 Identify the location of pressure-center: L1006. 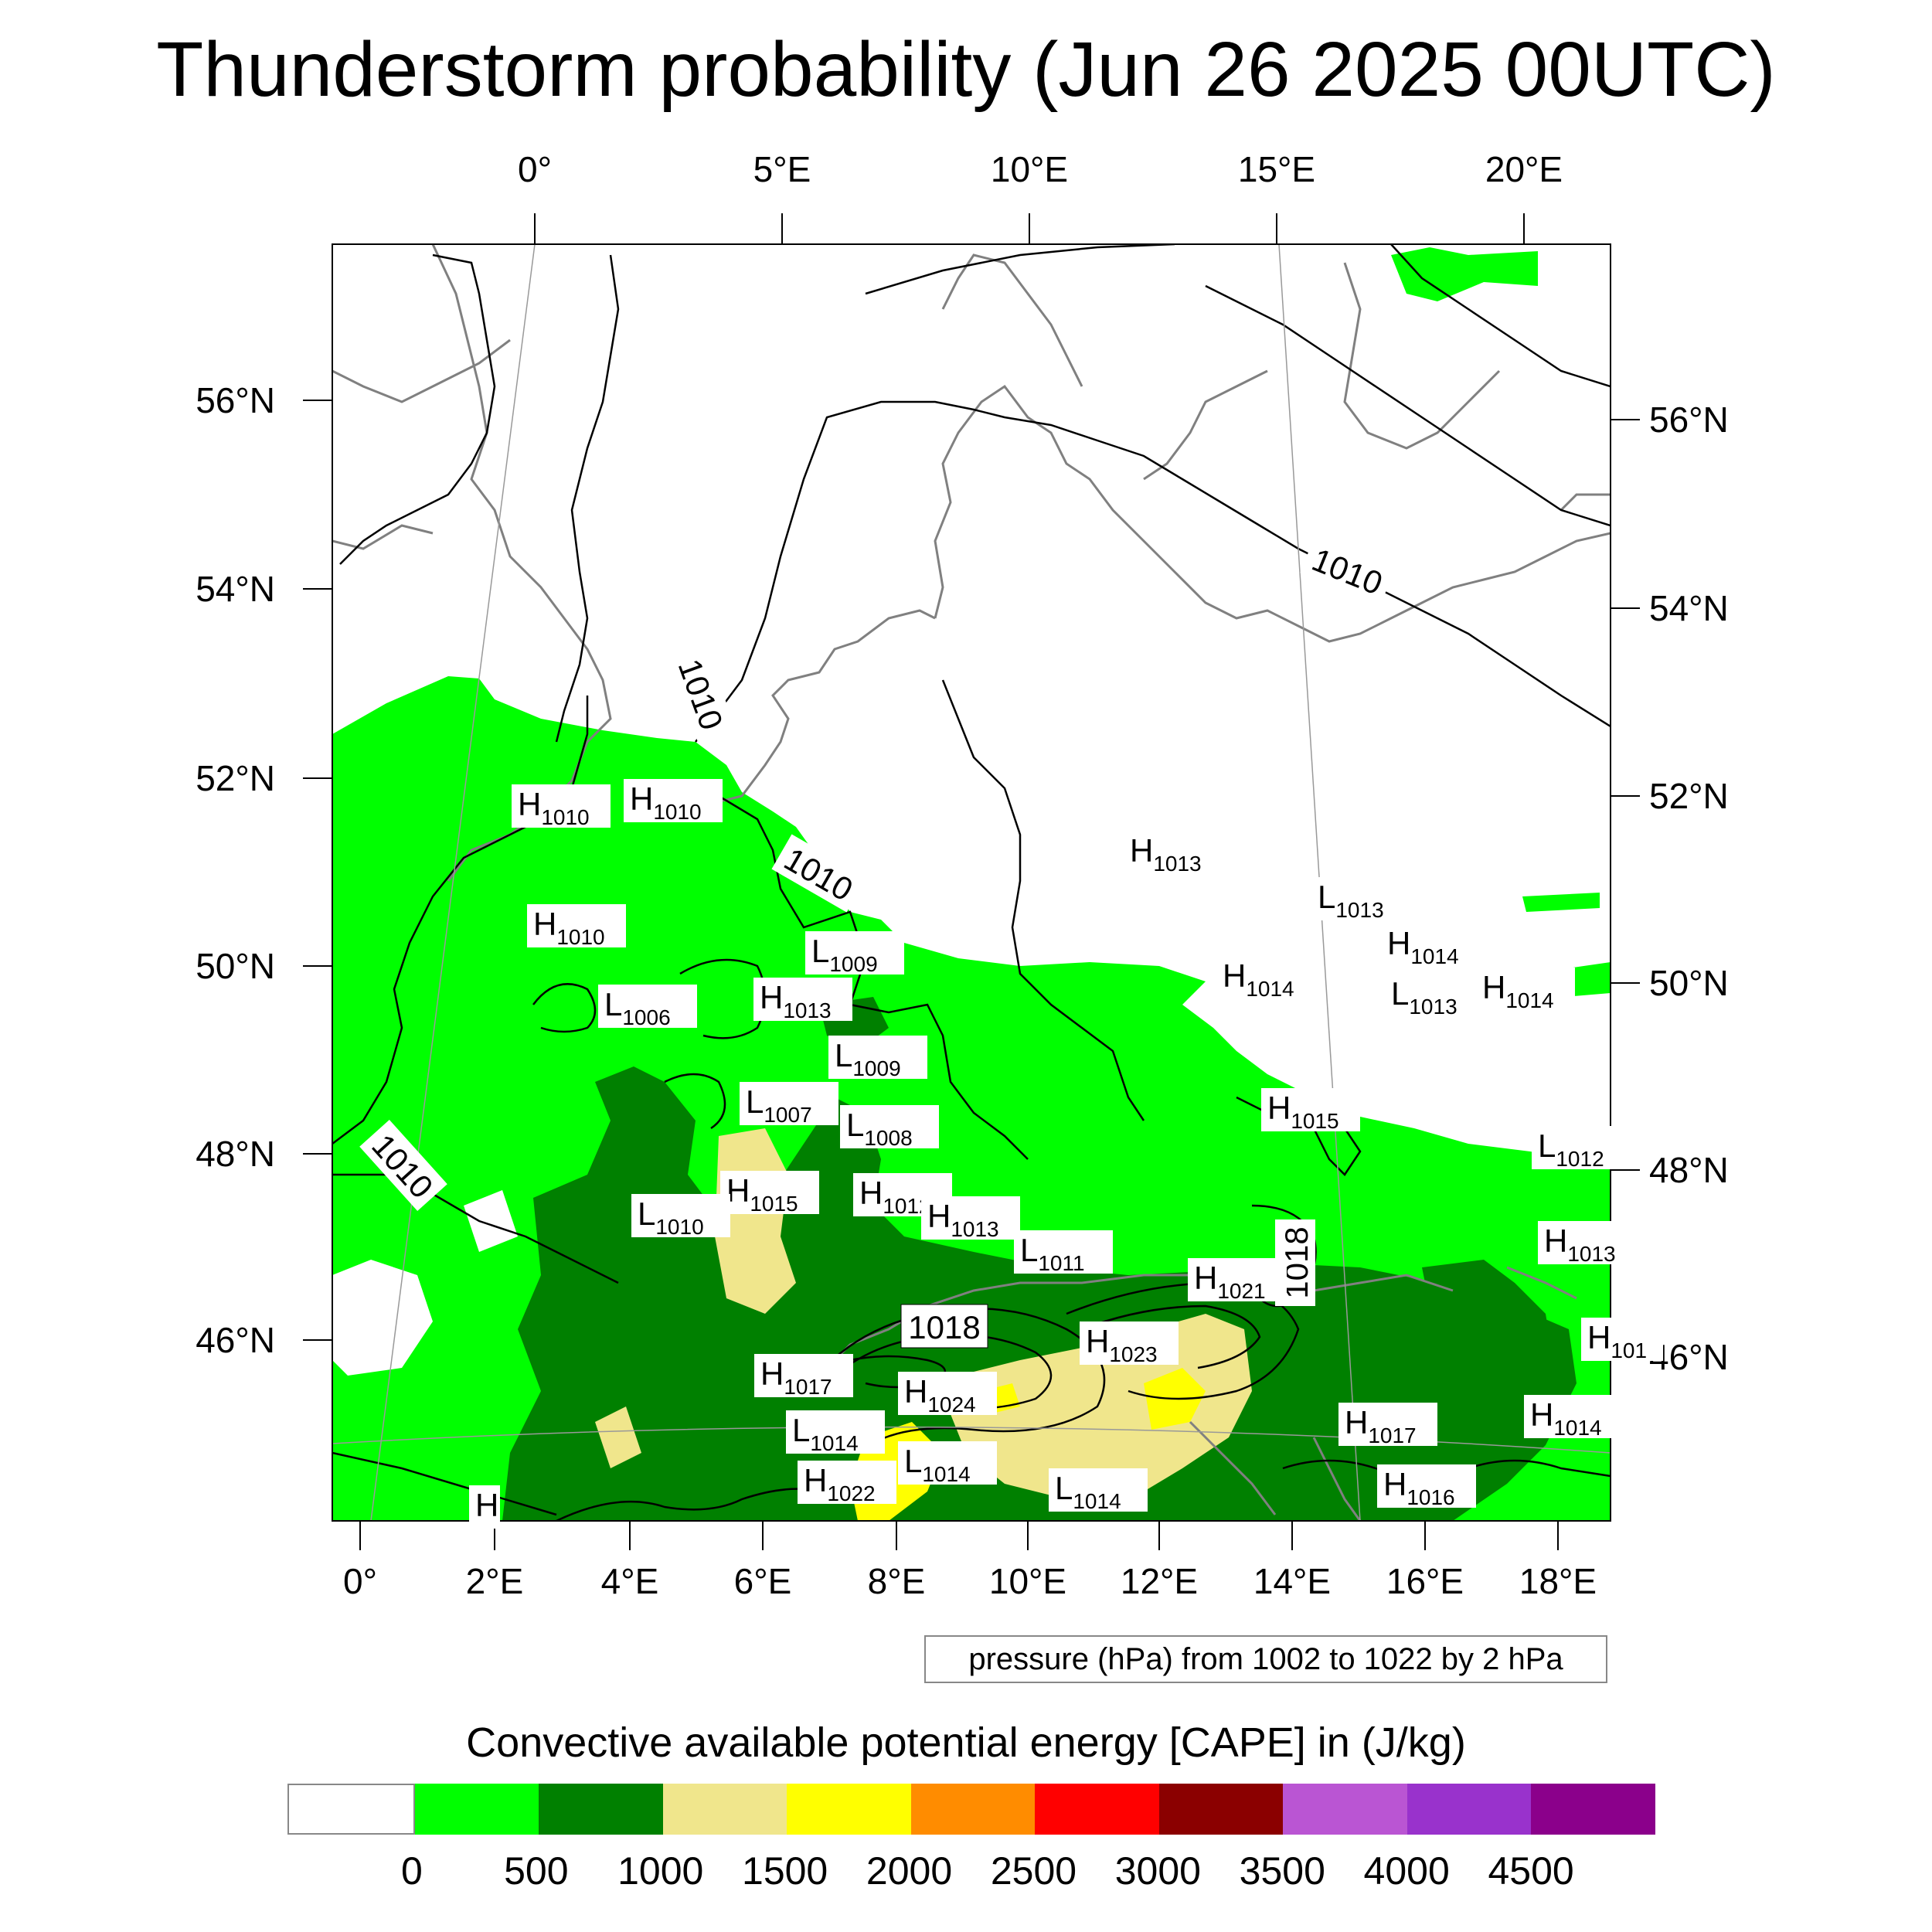
(648, 1007).